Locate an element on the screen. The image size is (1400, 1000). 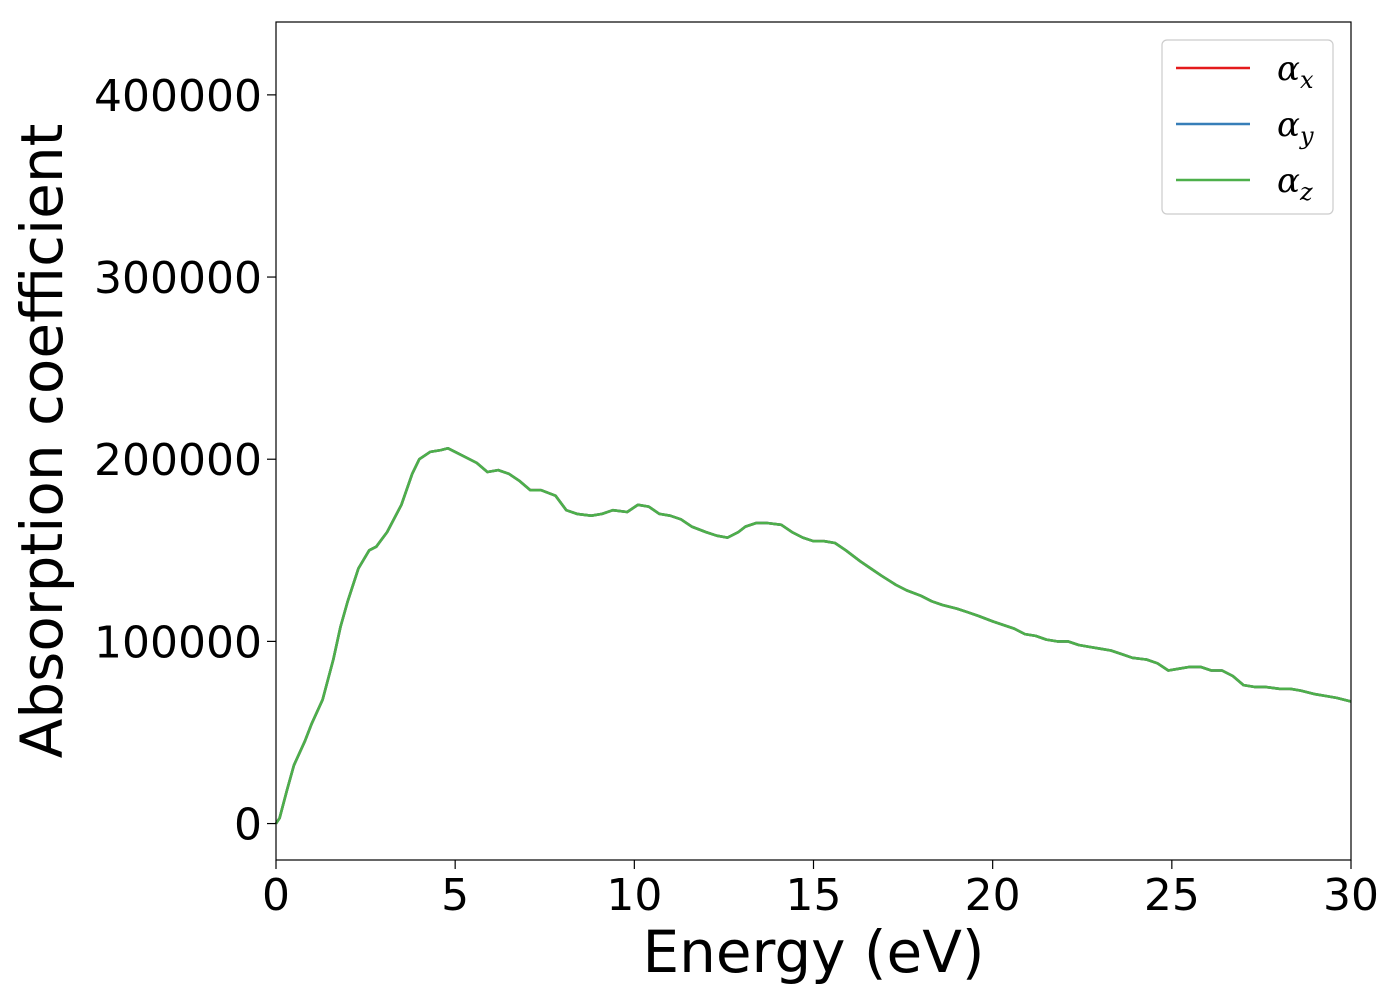
legend-label: αy is located at coordinates (1295, 127).